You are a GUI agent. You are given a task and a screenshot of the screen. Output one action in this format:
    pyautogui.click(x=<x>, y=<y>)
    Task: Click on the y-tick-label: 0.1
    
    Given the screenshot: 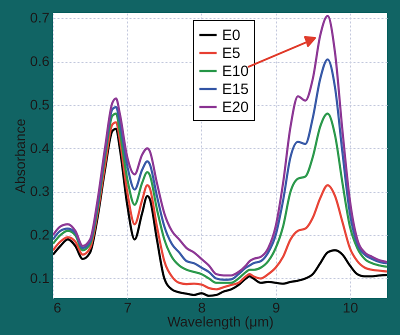 What is the action you would take?
    pyautogui.click(x=40, y=278)
    